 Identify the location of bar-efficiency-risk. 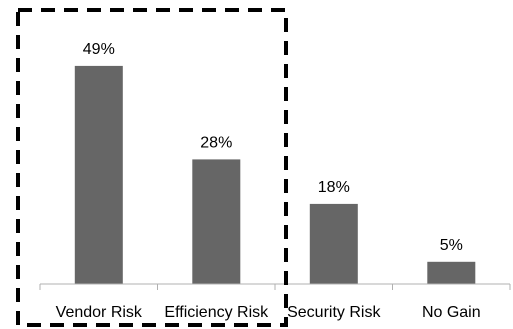
(216, 221).